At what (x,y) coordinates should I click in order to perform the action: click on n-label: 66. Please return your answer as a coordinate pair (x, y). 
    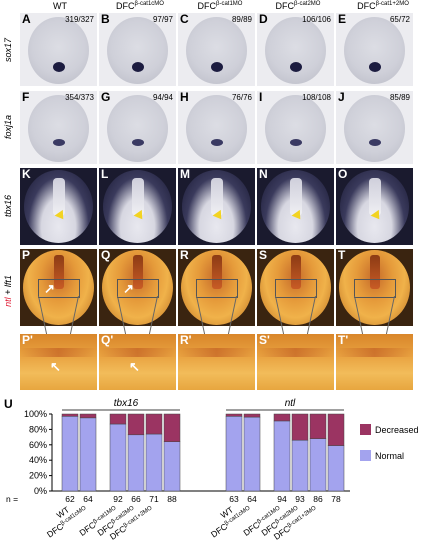
    Looking at the image, I should click on (136, 499).